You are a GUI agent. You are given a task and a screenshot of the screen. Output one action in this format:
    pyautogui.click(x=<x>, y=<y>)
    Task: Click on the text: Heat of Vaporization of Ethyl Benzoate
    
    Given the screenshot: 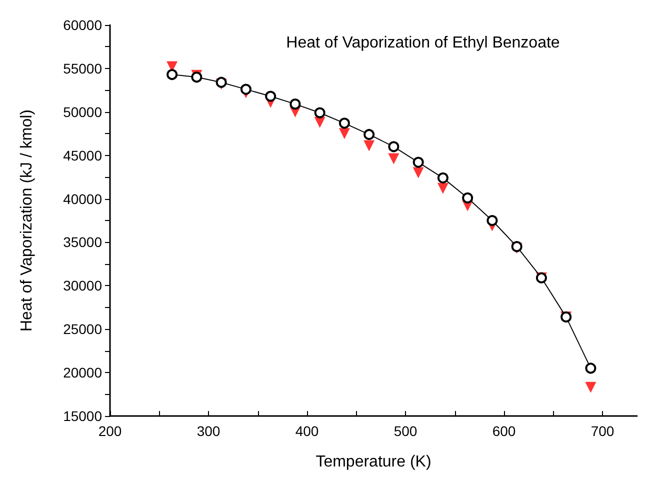 What is the action you would take?
    pyautogui.click(x=423, y=43)
    